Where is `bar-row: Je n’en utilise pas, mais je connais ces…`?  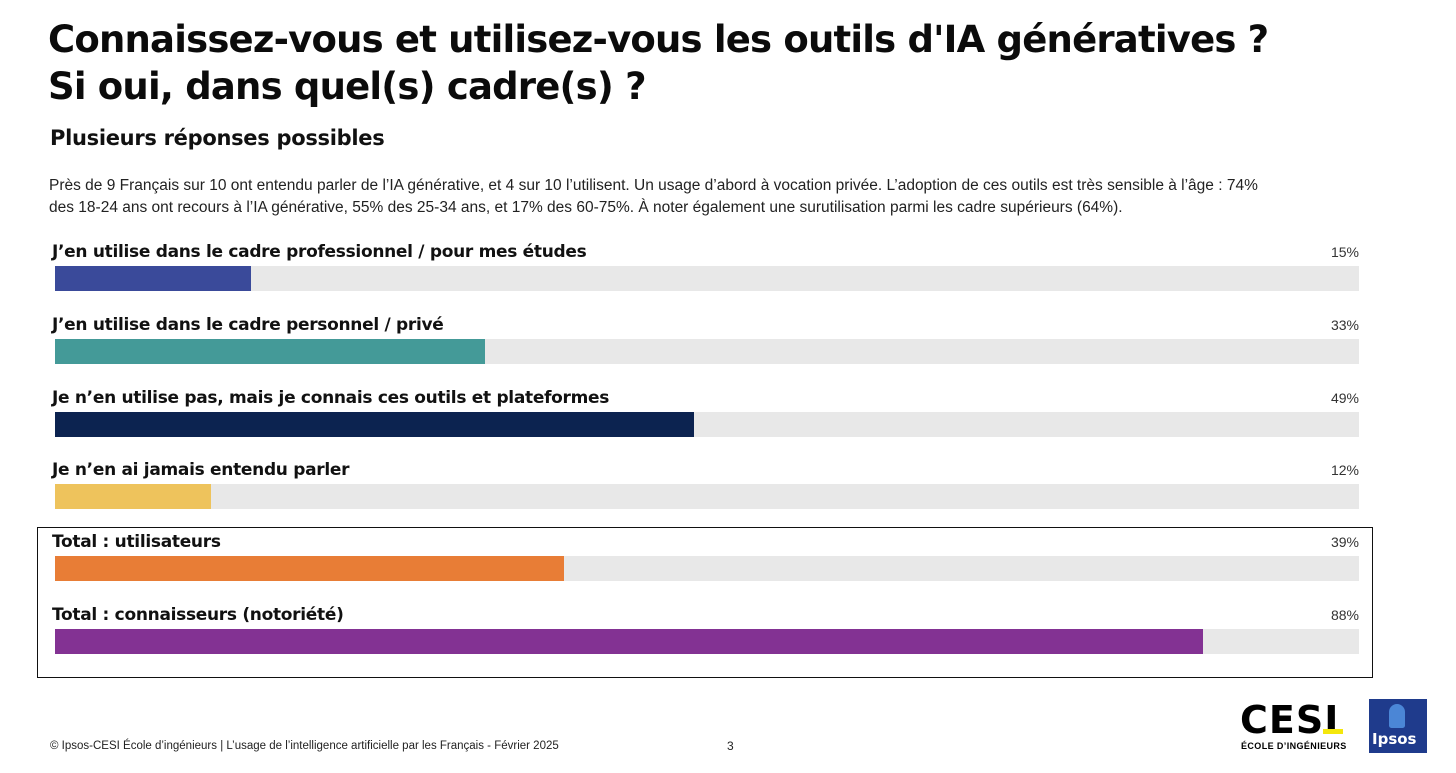
bar-row: Je n’en utilise pas, mais je connais ces… is located at coordinates (705, 420).